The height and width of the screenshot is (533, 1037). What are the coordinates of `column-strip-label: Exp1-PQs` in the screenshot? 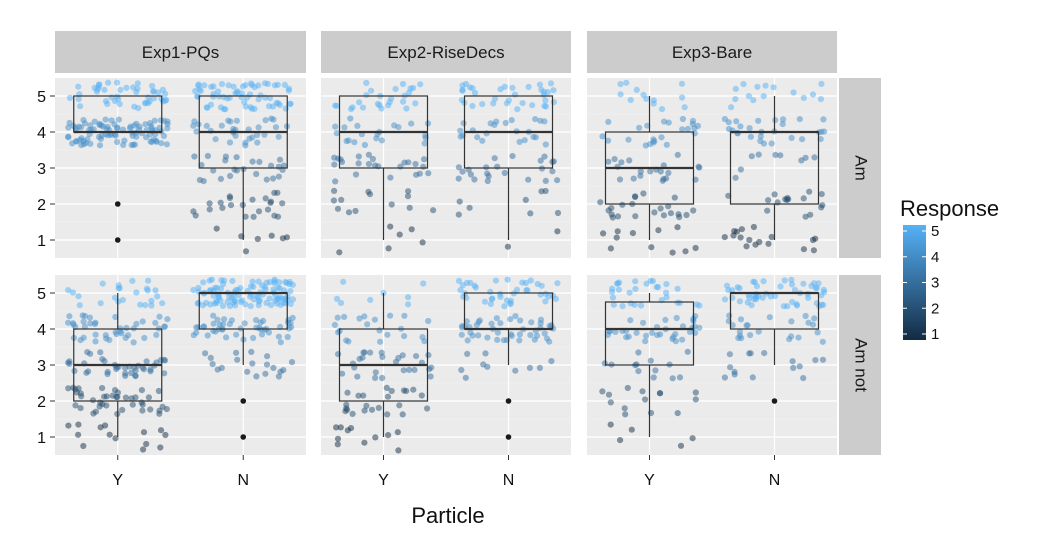 It's located at (180, 52).